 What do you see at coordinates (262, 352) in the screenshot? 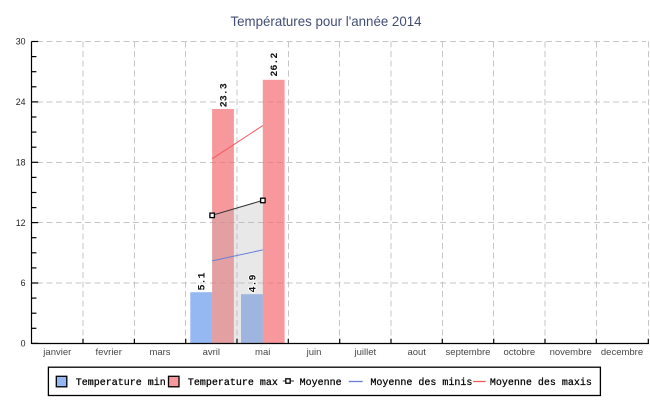
I see `svg-text: mai` at bounding box center [262, 352].